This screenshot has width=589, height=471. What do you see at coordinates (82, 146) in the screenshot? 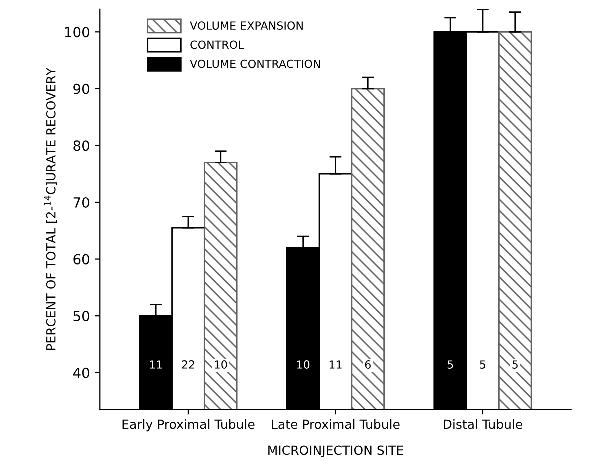
I see `y-tick-label: 80` at bounding box center [82, 146].